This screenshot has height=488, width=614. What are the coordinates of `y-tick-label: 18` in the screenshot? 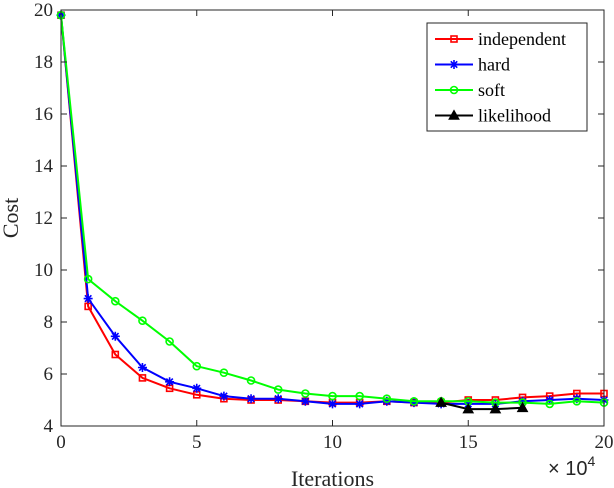 It's located at (43, 62).